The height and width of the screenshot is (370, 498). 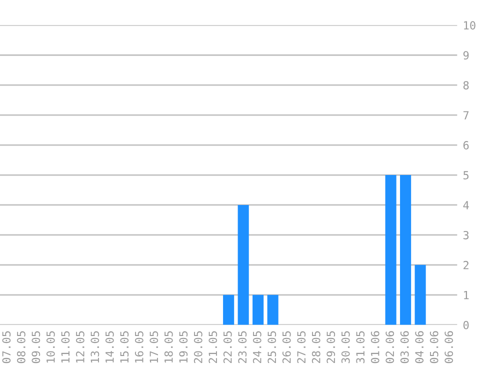 I want to click on x-tick-label: 30.05, so click(x=345, y=347).